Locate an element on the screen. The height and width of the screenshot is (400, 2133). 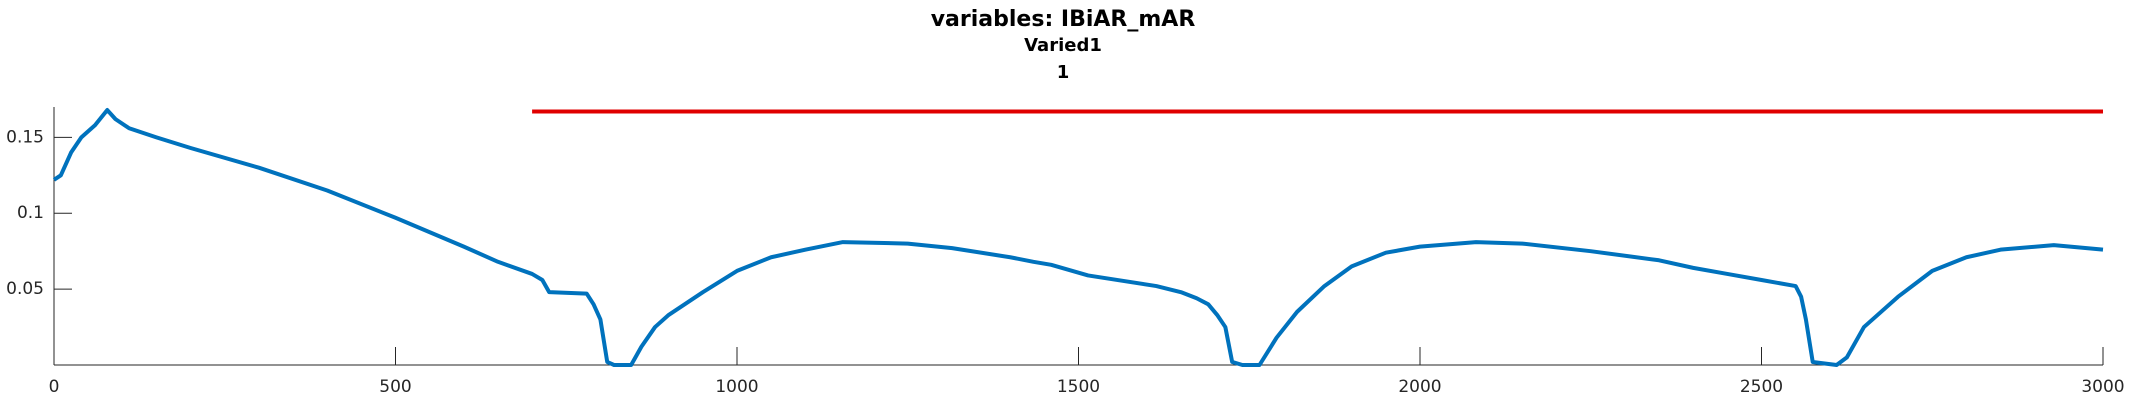
x-tick-label: 500 is located at coordinates (395, 387).